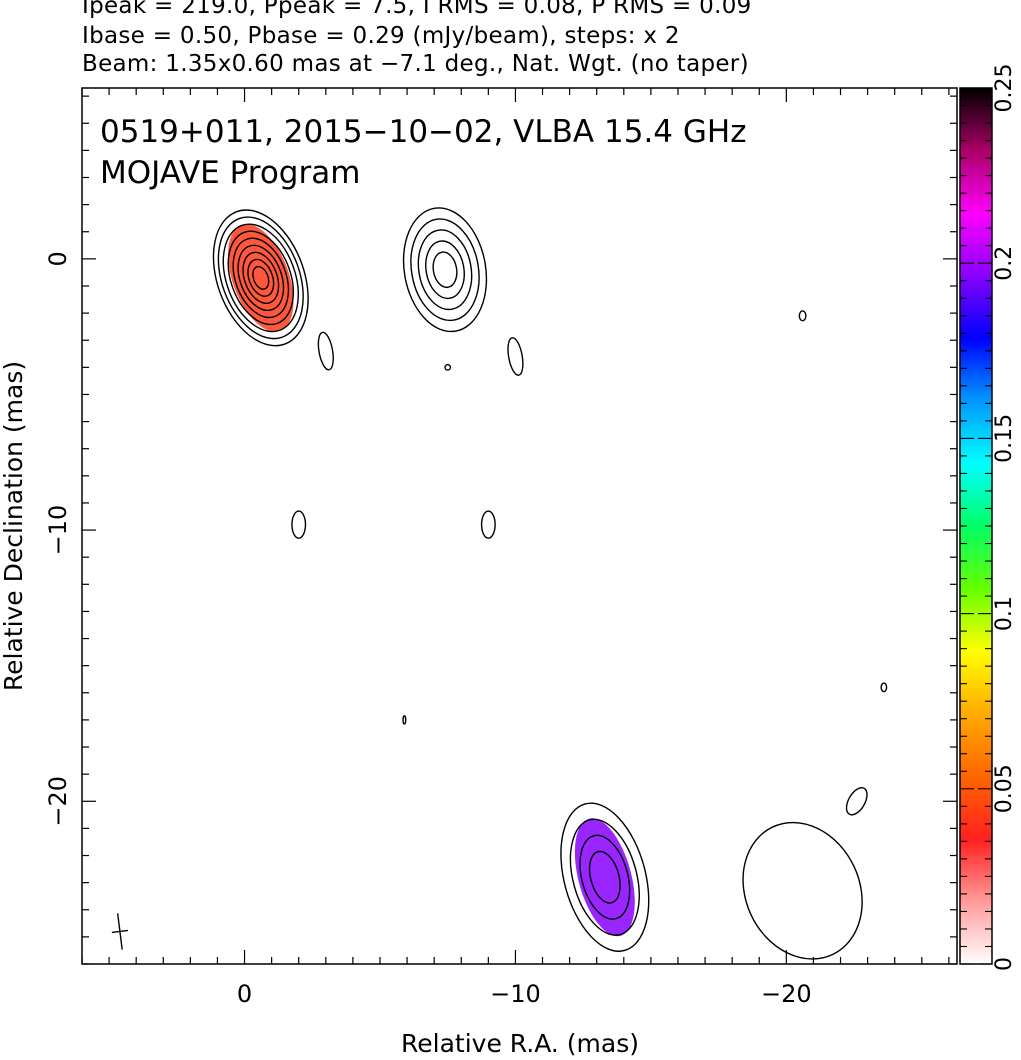 This screenshot has width=1021, height=1060. Describe the element at coordinates (1004, 613) in the screenshot. I see `colorbar-tick-label: 0.1` at that location.